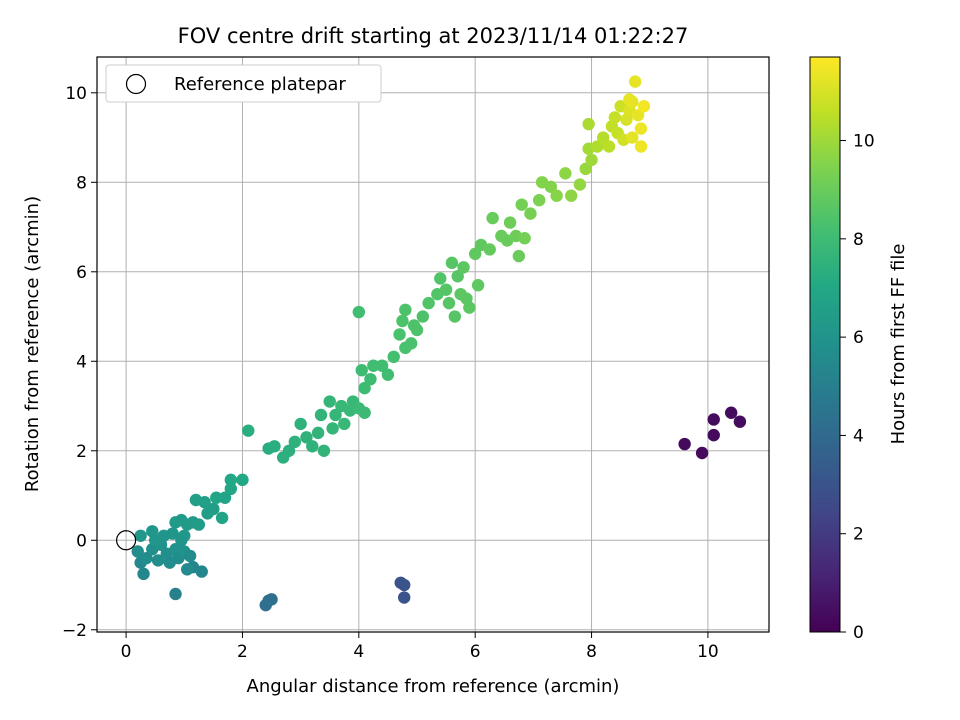 The width and height of the screenshot is (960, 720). Describe the element at coordinates (420, 647) in the screenshot. I see `x-ticks: 0 2 4 6 8 10` at that location.